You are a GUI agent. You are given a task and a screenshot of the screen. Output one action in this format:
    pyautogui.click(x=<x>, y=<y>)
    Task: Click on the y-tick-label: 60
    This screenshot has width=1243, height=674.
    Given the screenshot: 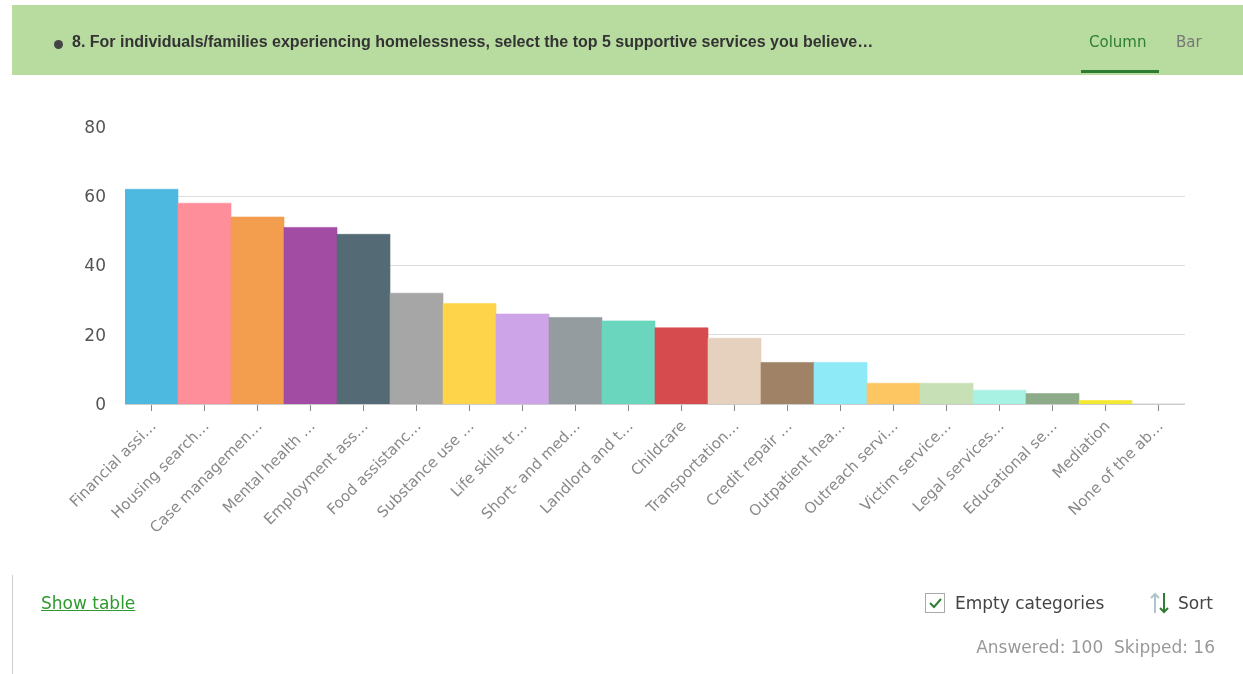 What is the action you would take?
    pyautogui.click(x=95, y=196)
    